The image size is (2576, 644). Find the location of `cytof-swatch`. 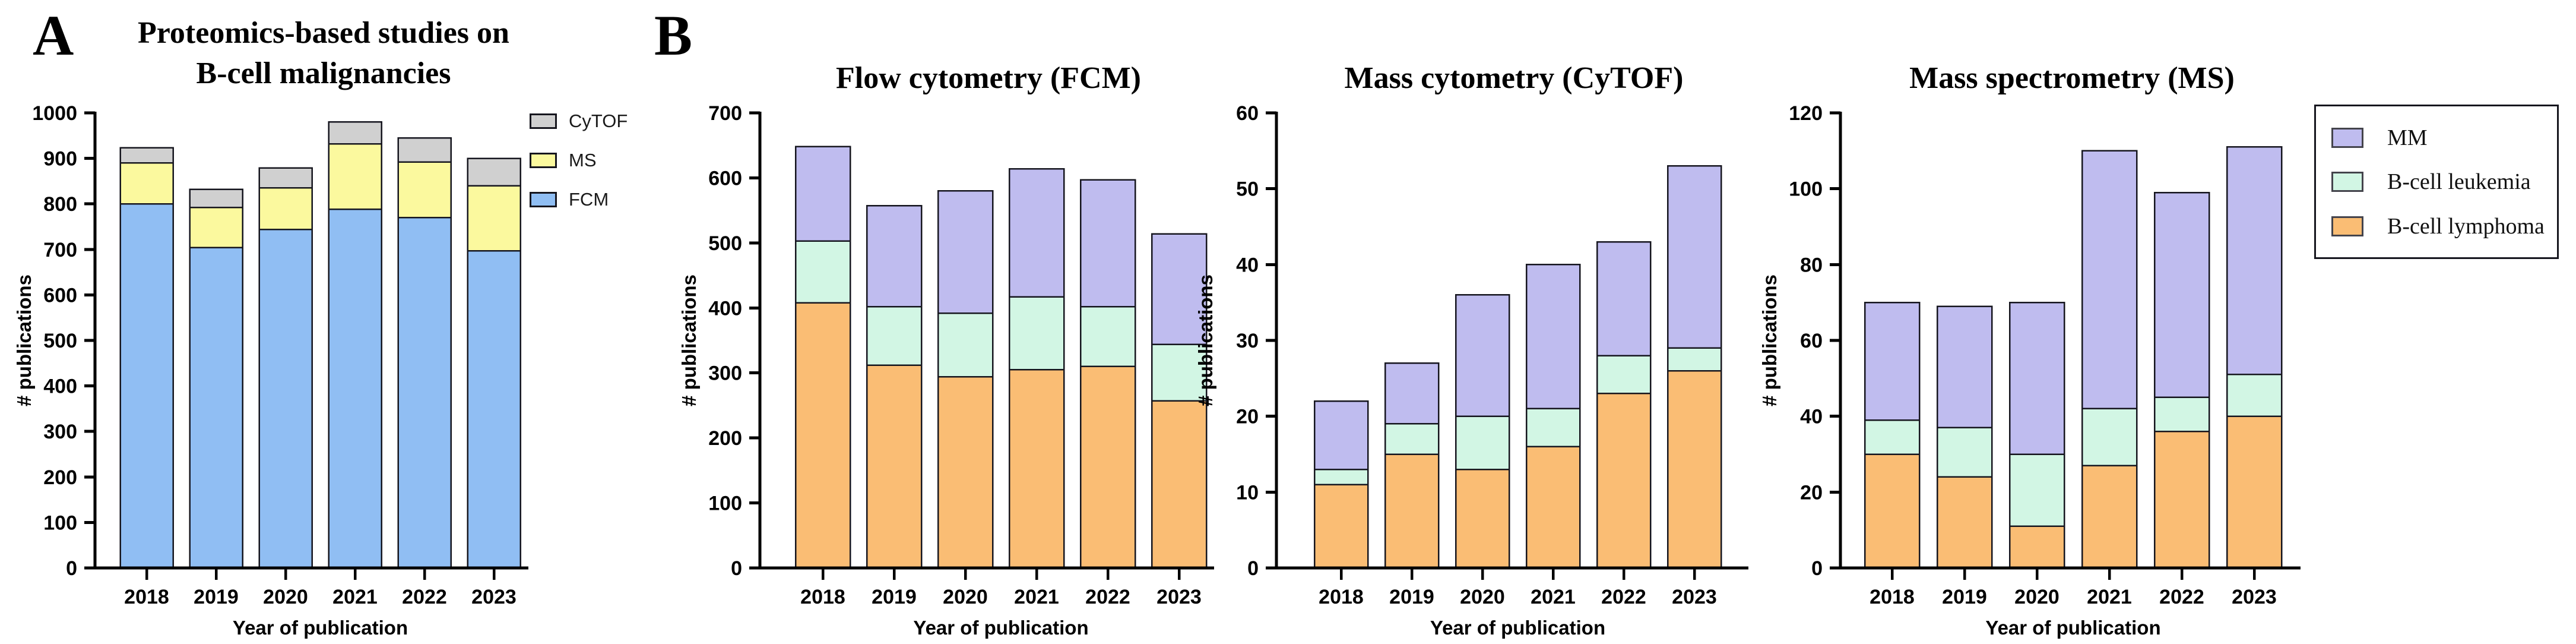

cytof-swatch is located at coordinates (544, 121).